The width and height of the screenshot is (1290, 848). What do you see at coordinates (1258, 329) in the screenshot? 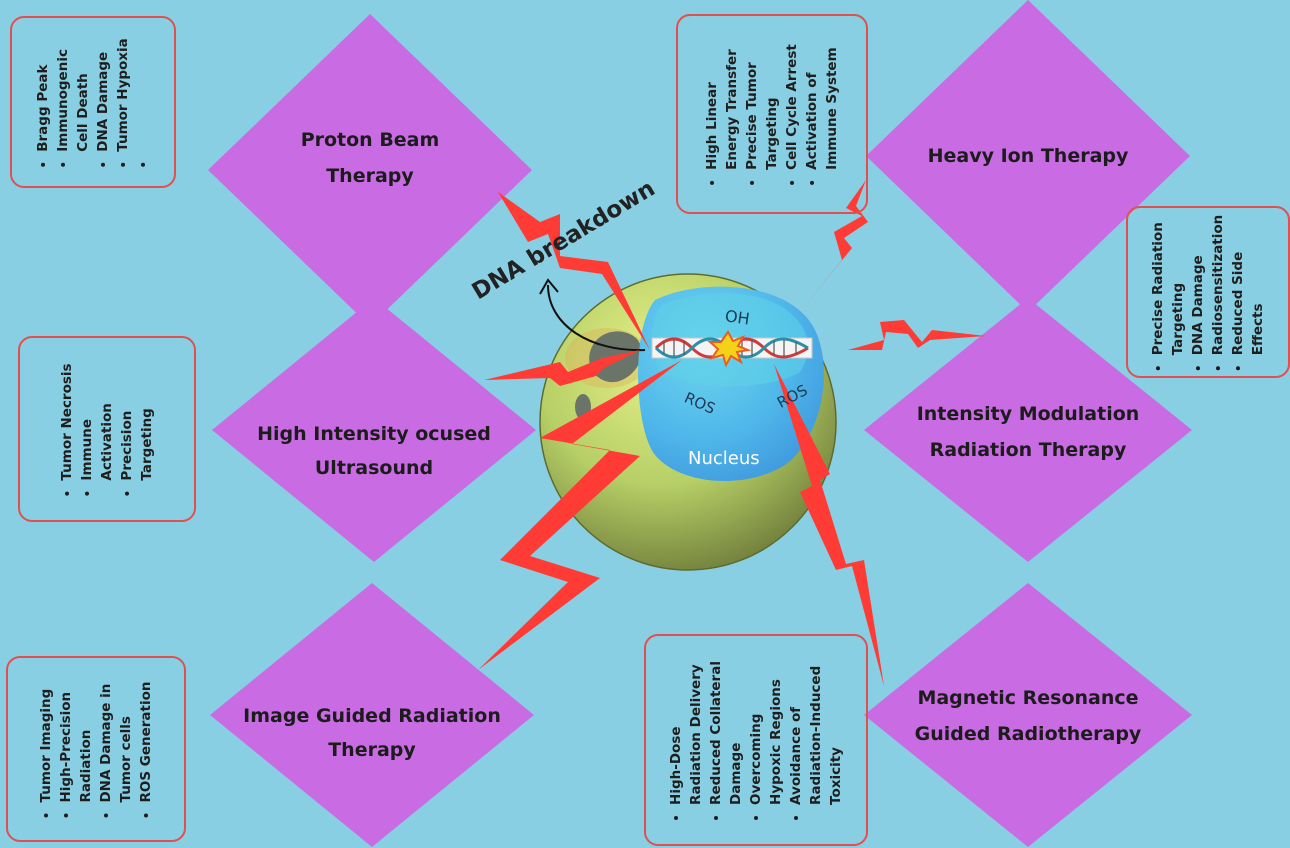
I see `effect-line: Effects` at bounding box center [1258, 329].